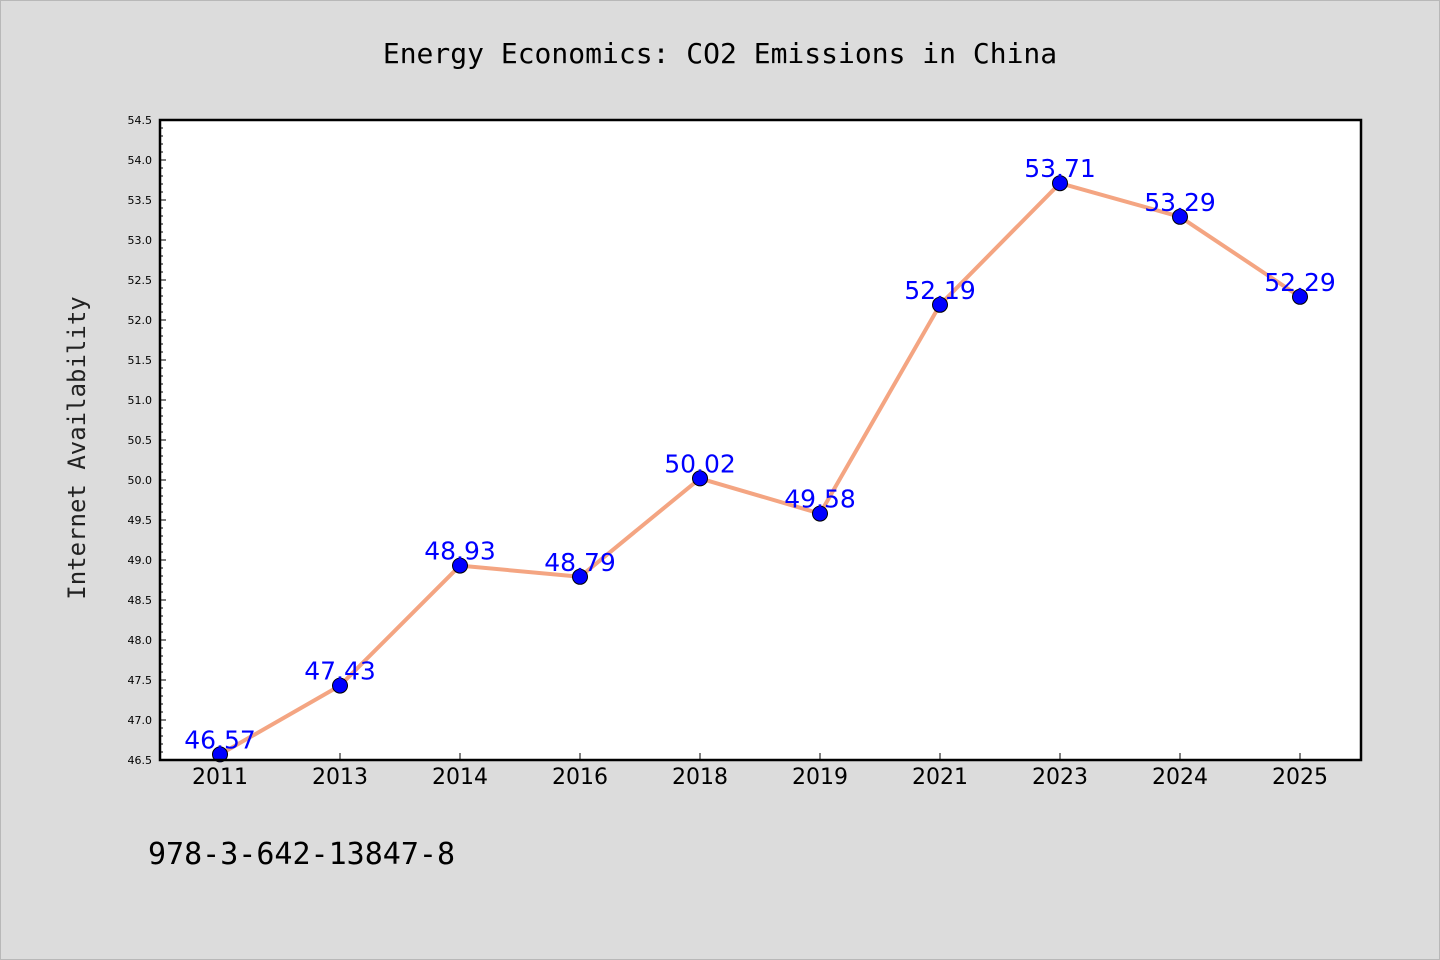 Image resolution: width=1440 pixels, height=960 pixels. What do you see at coordinates (140, 280) in the screenshot?
I see `y-tick-label-12: 52.5` at bounding box center [140, 280].